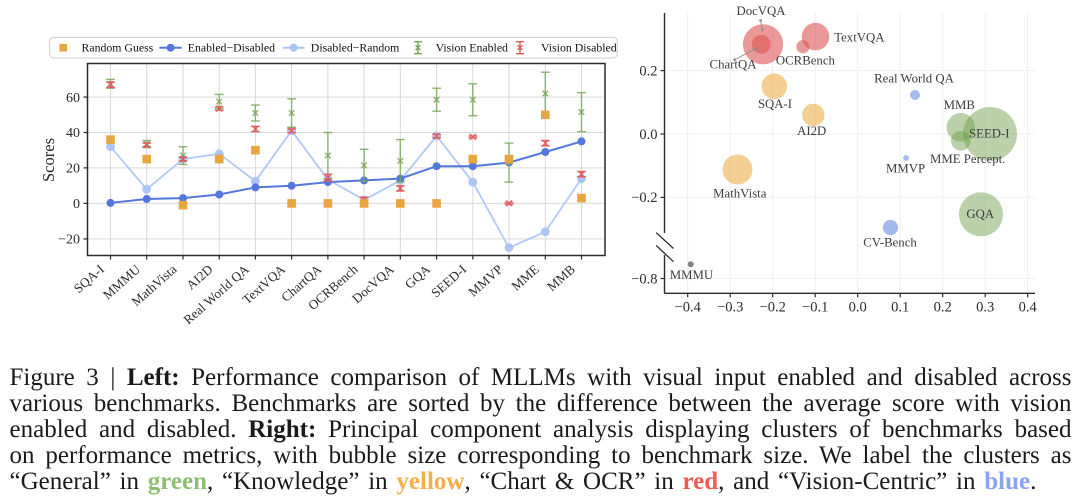  Describe the element at coordinates (691, 275) in the screenshot. I see `svg-text: MMMU` at that location.